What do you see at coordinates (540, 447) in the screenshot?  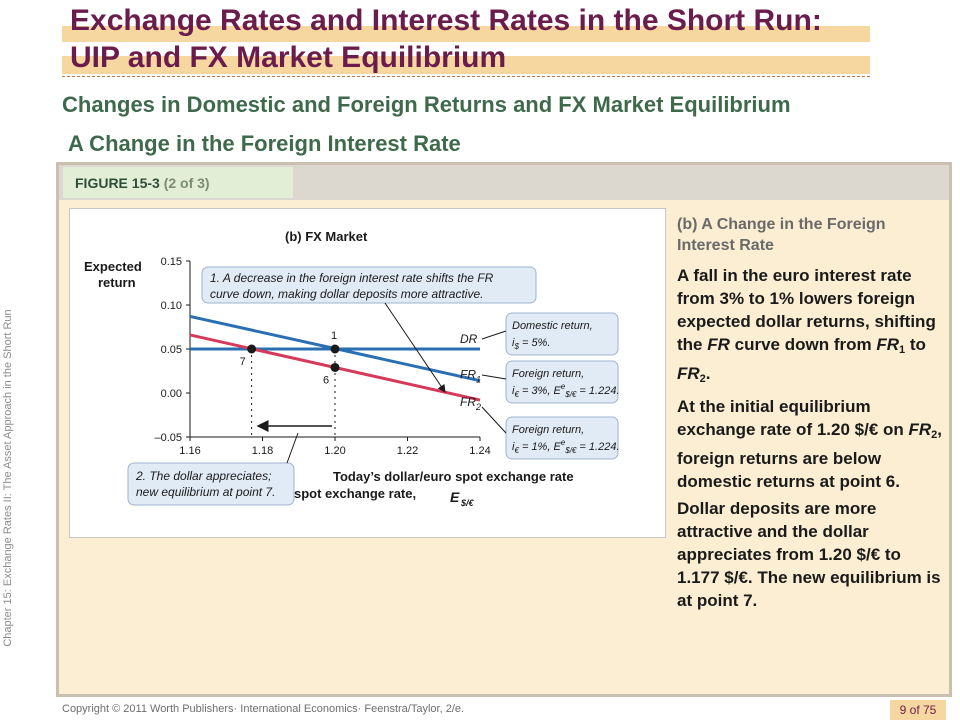 I see `callout-foreign-return-2-rate-value: = 1%, E` at bounding box center [540, 447].